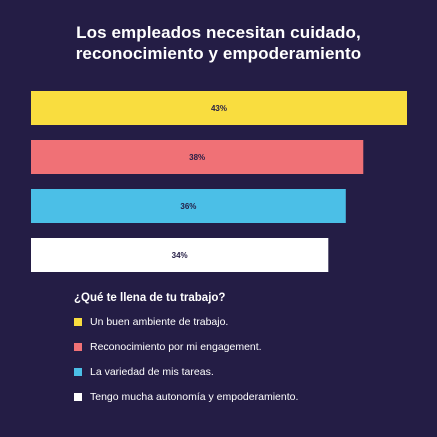 Image resolution: width=437 pixels, height=437 pixels. I want to click on bar-value-label: 34%, so click(180, 255).